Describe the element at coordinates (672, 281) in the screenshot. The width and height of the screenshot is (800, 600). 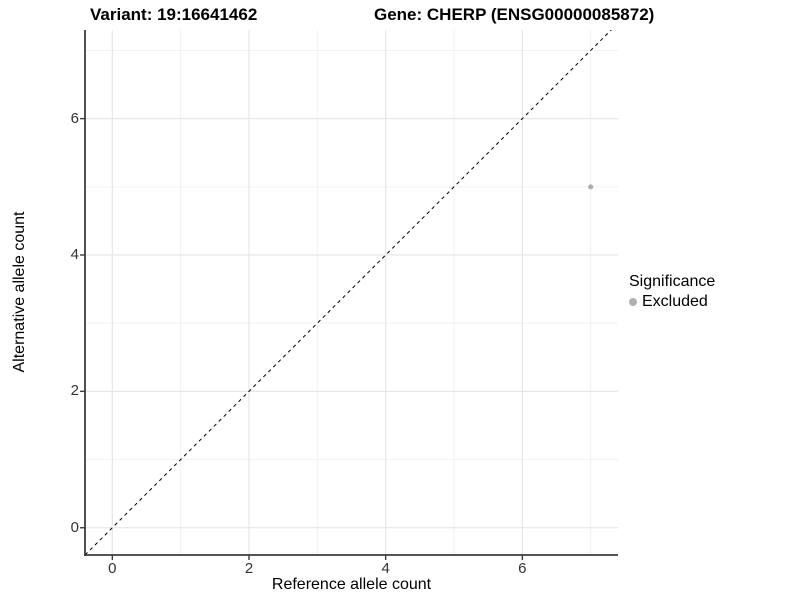
I see `legend-title: Significance` at that location.